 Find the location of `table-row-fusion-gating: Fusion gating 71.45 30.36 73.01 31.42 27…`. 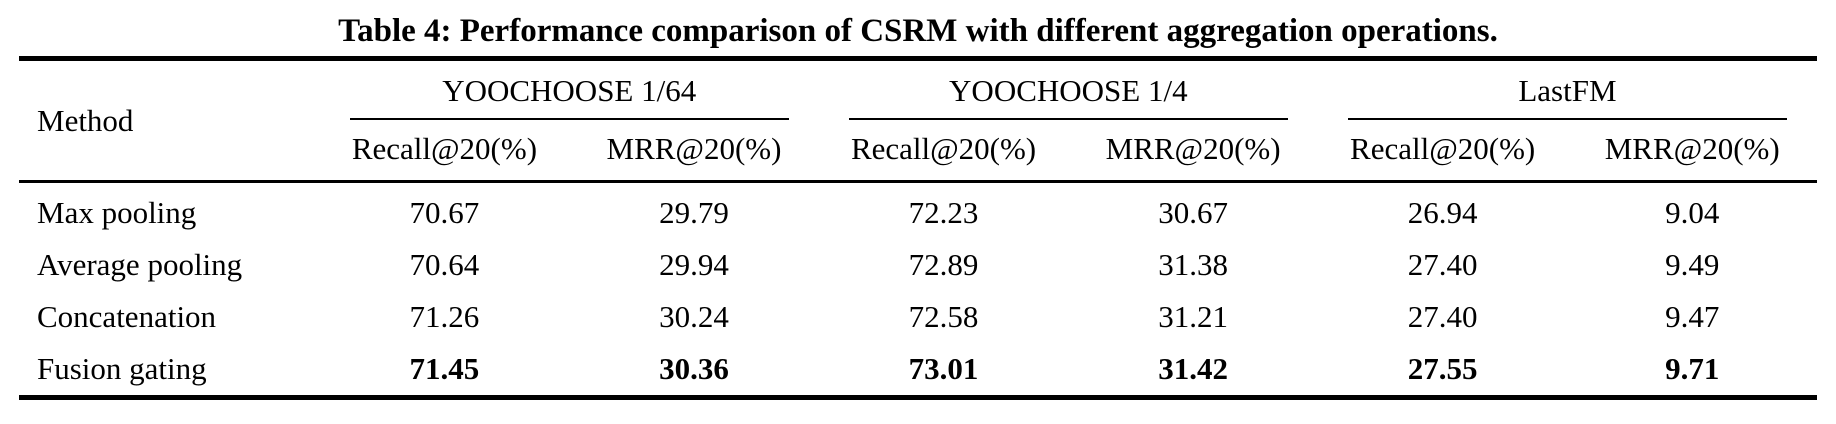

table-row-fusion-gating: Fusion gating 71.45 30.36 73.01 31.42 27… is located at coordinates (918, 370).